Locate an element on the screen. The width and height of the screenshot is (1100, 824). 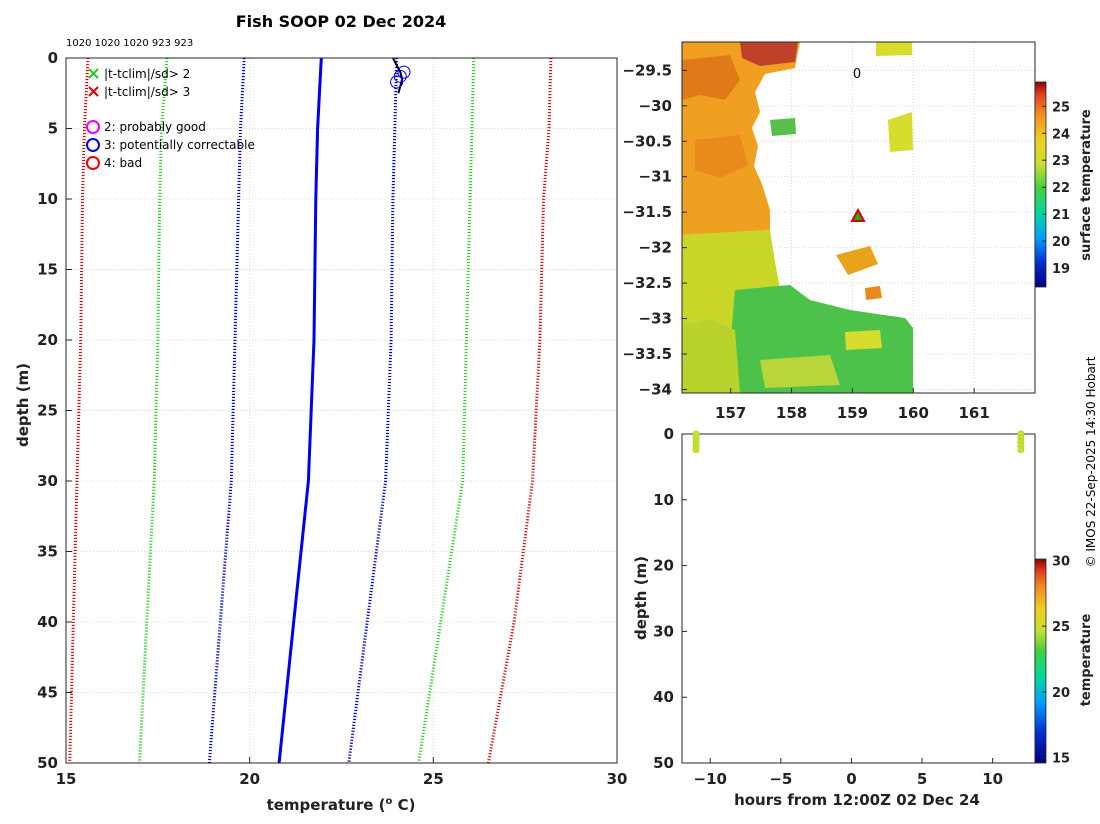
map-colorbar-tick-label: 20 is located at coordinates (1061, 242).